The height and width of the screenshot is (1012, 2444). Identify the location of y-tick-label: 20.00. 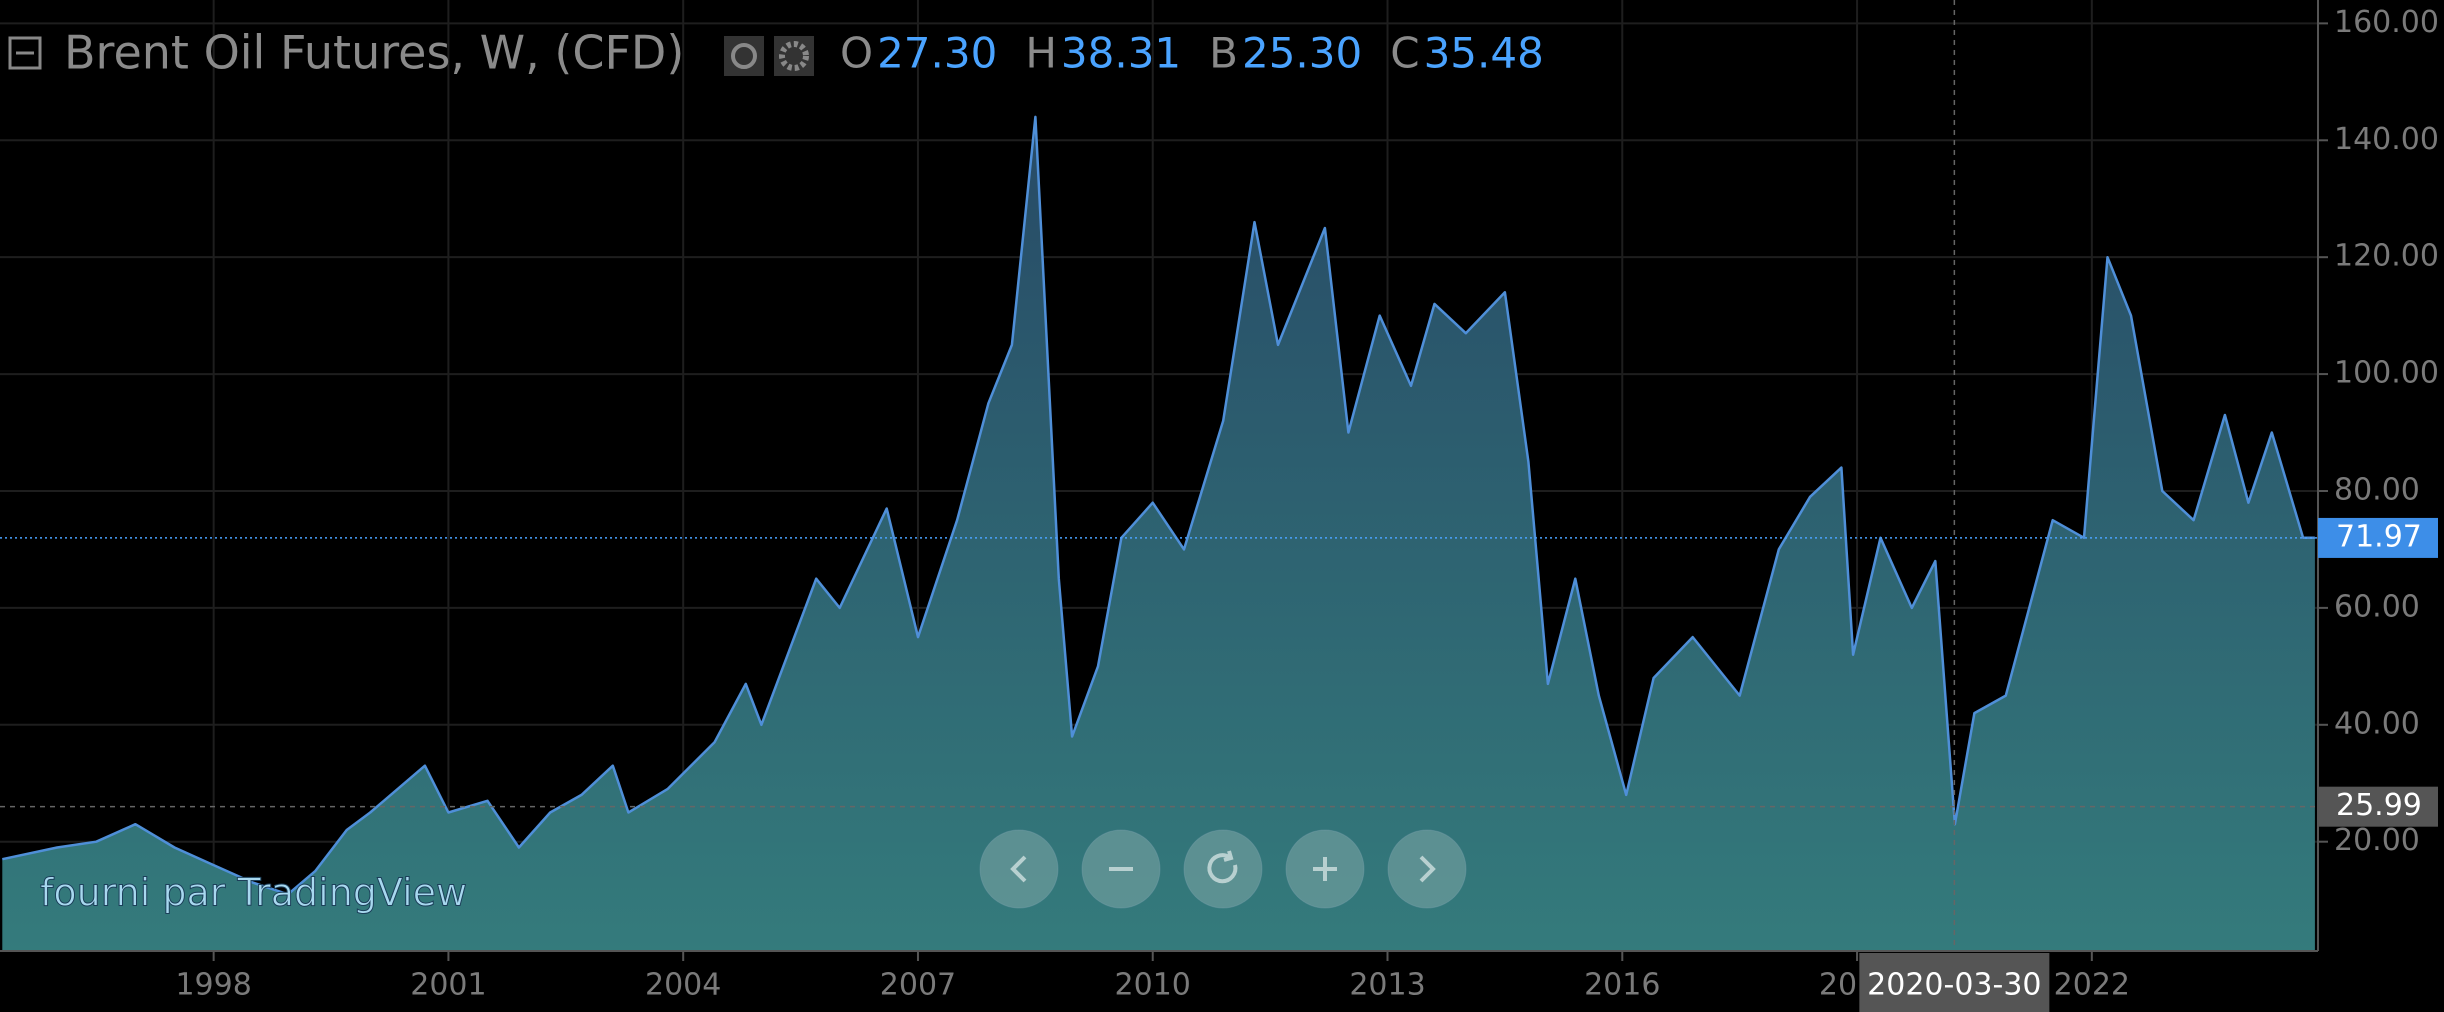
(2377, 840).